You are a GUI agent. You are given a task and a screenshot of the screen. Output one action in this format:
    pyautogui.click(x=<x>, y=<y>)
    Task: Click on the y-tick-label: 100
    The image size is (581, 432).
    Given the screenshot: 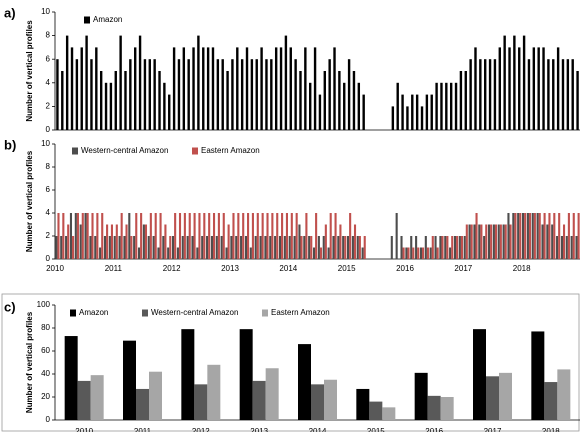 What is the action you would take?
    pyautogui.click(x=44, y=304)
    